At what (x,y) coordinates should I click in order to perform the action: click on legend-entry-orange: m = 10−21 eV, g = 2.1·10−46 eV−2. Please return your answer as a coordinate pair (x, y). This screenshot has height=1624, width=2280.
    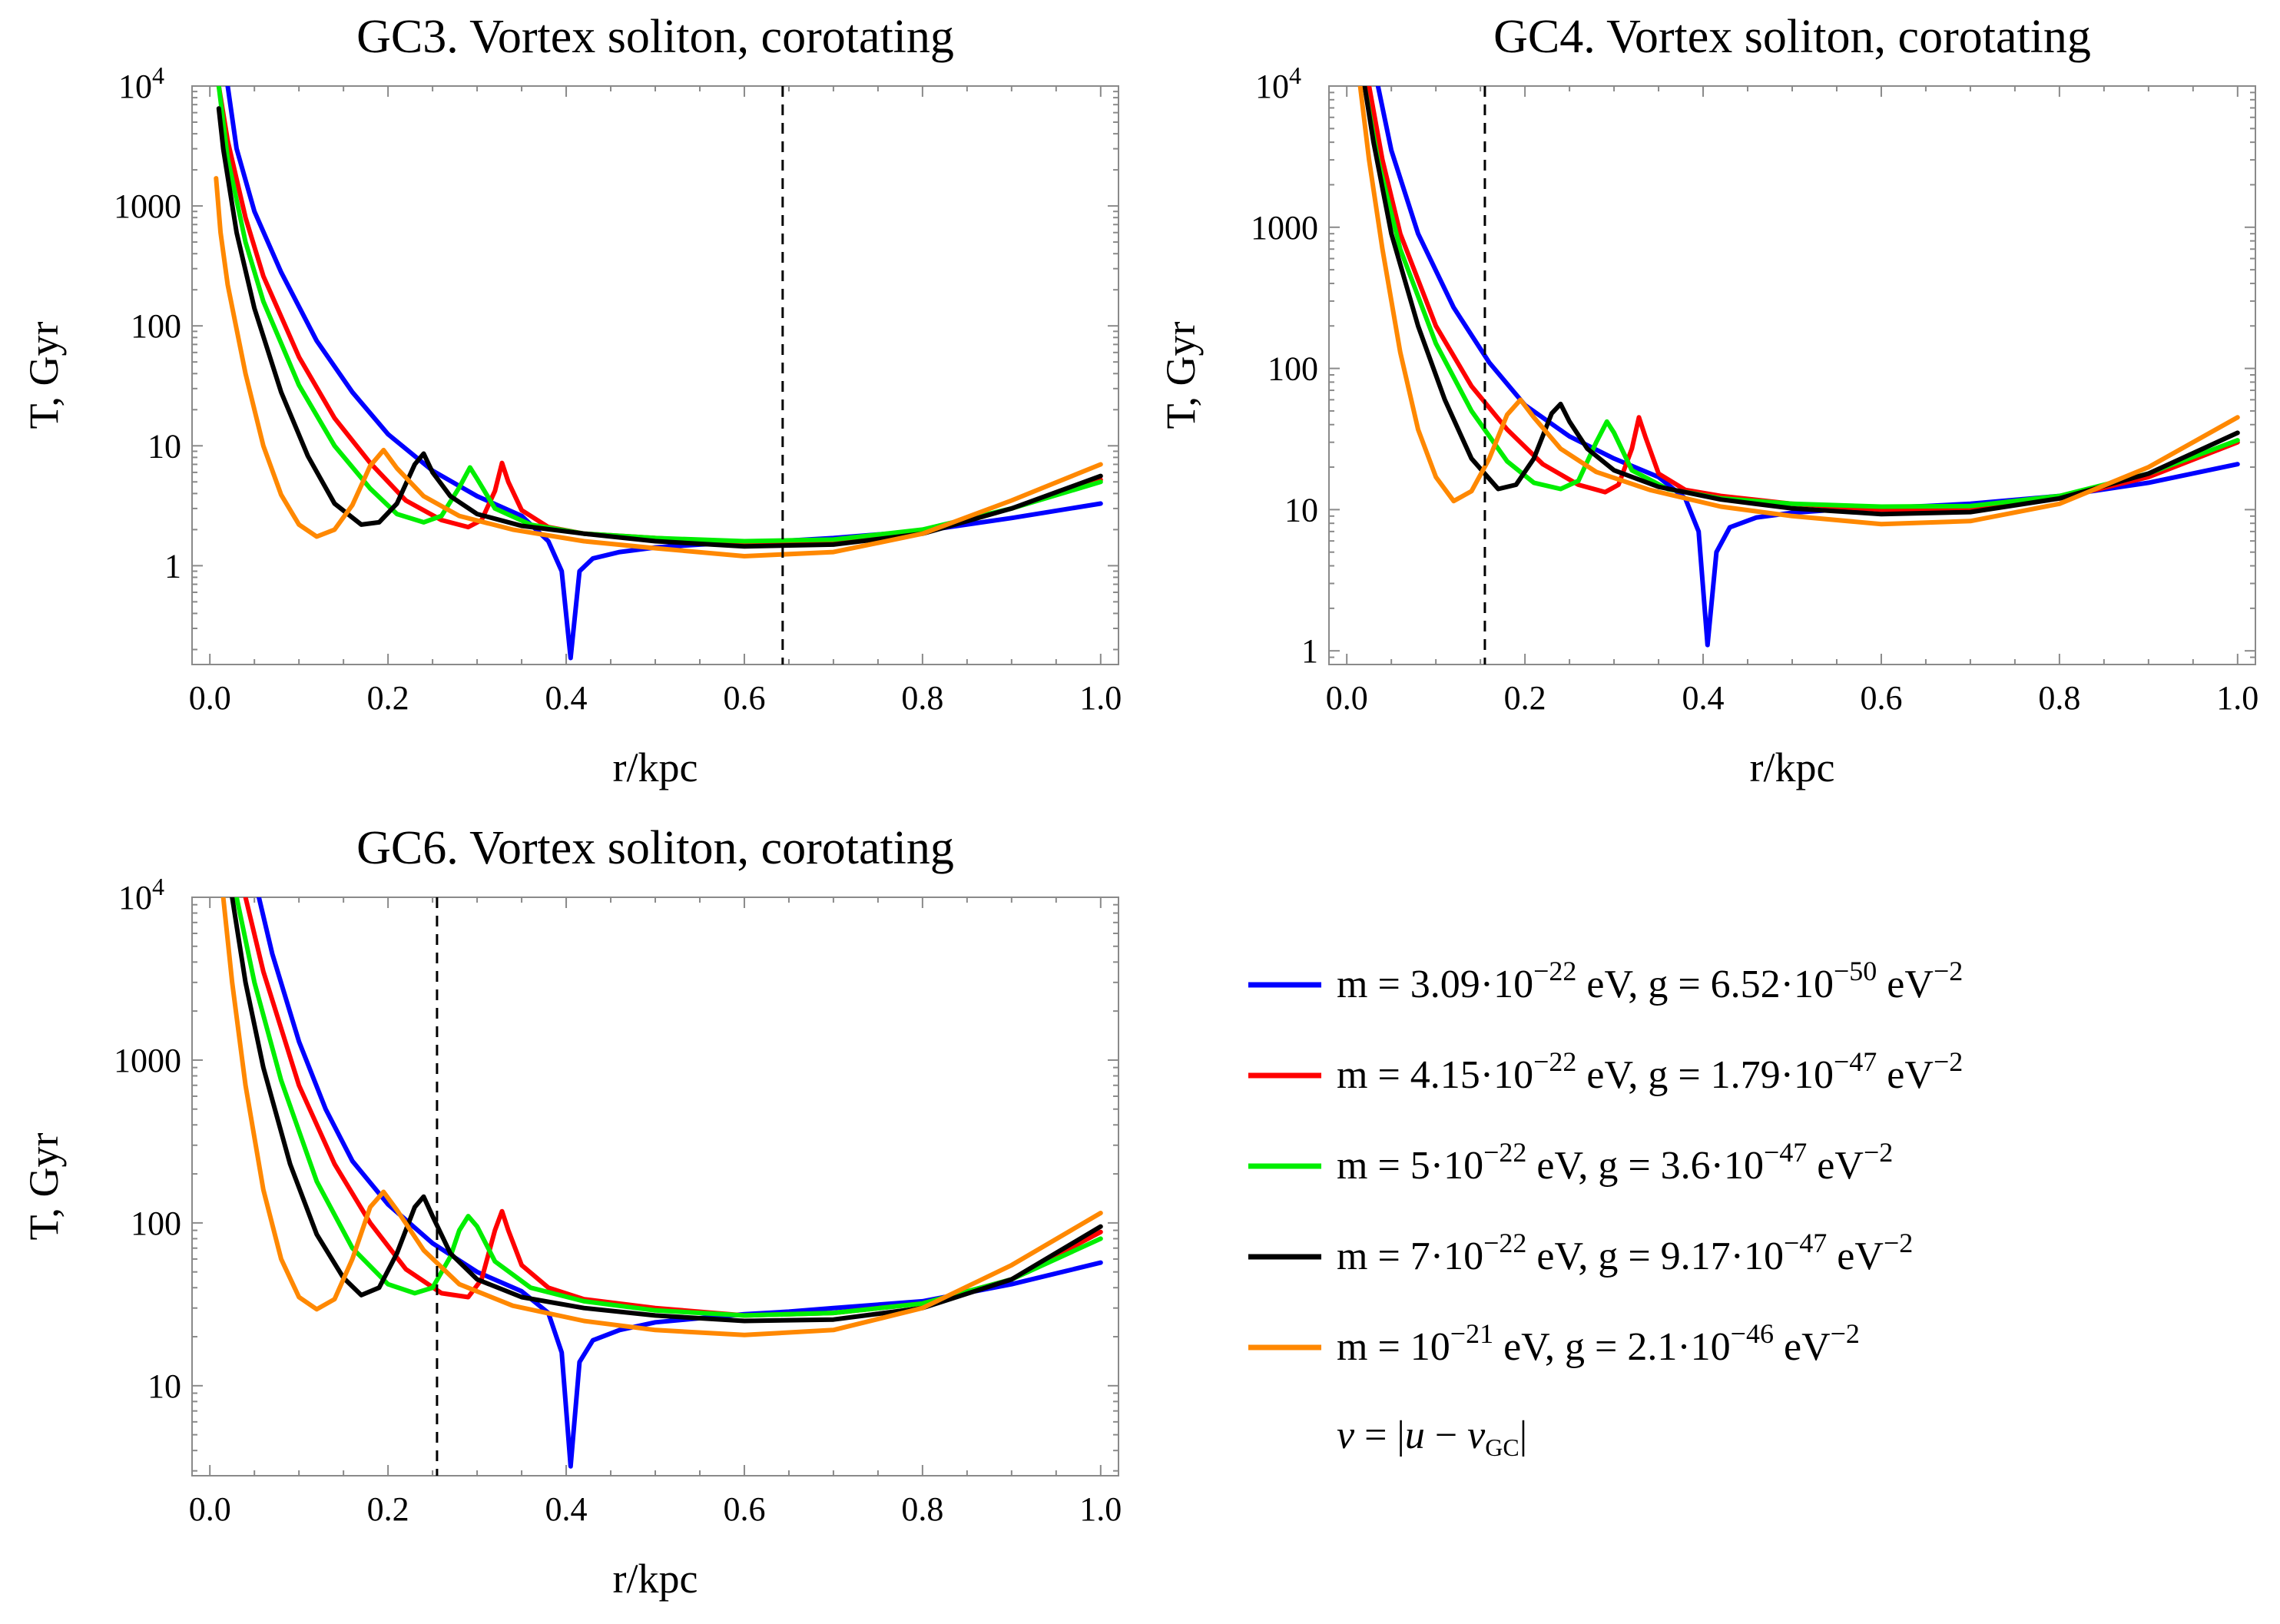
    Looking at the image, I should click on (1554, 1343).